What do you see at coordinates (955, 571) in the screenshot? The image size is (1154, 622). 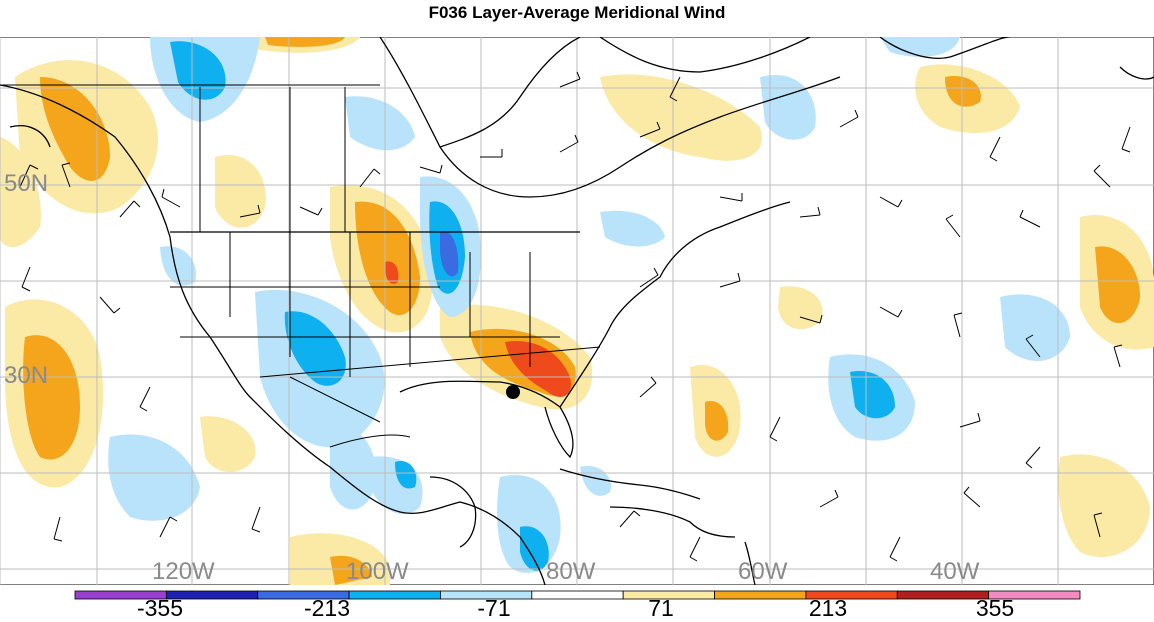 I see `lon-label-40w: 40W` at bounding box center [955, 571].